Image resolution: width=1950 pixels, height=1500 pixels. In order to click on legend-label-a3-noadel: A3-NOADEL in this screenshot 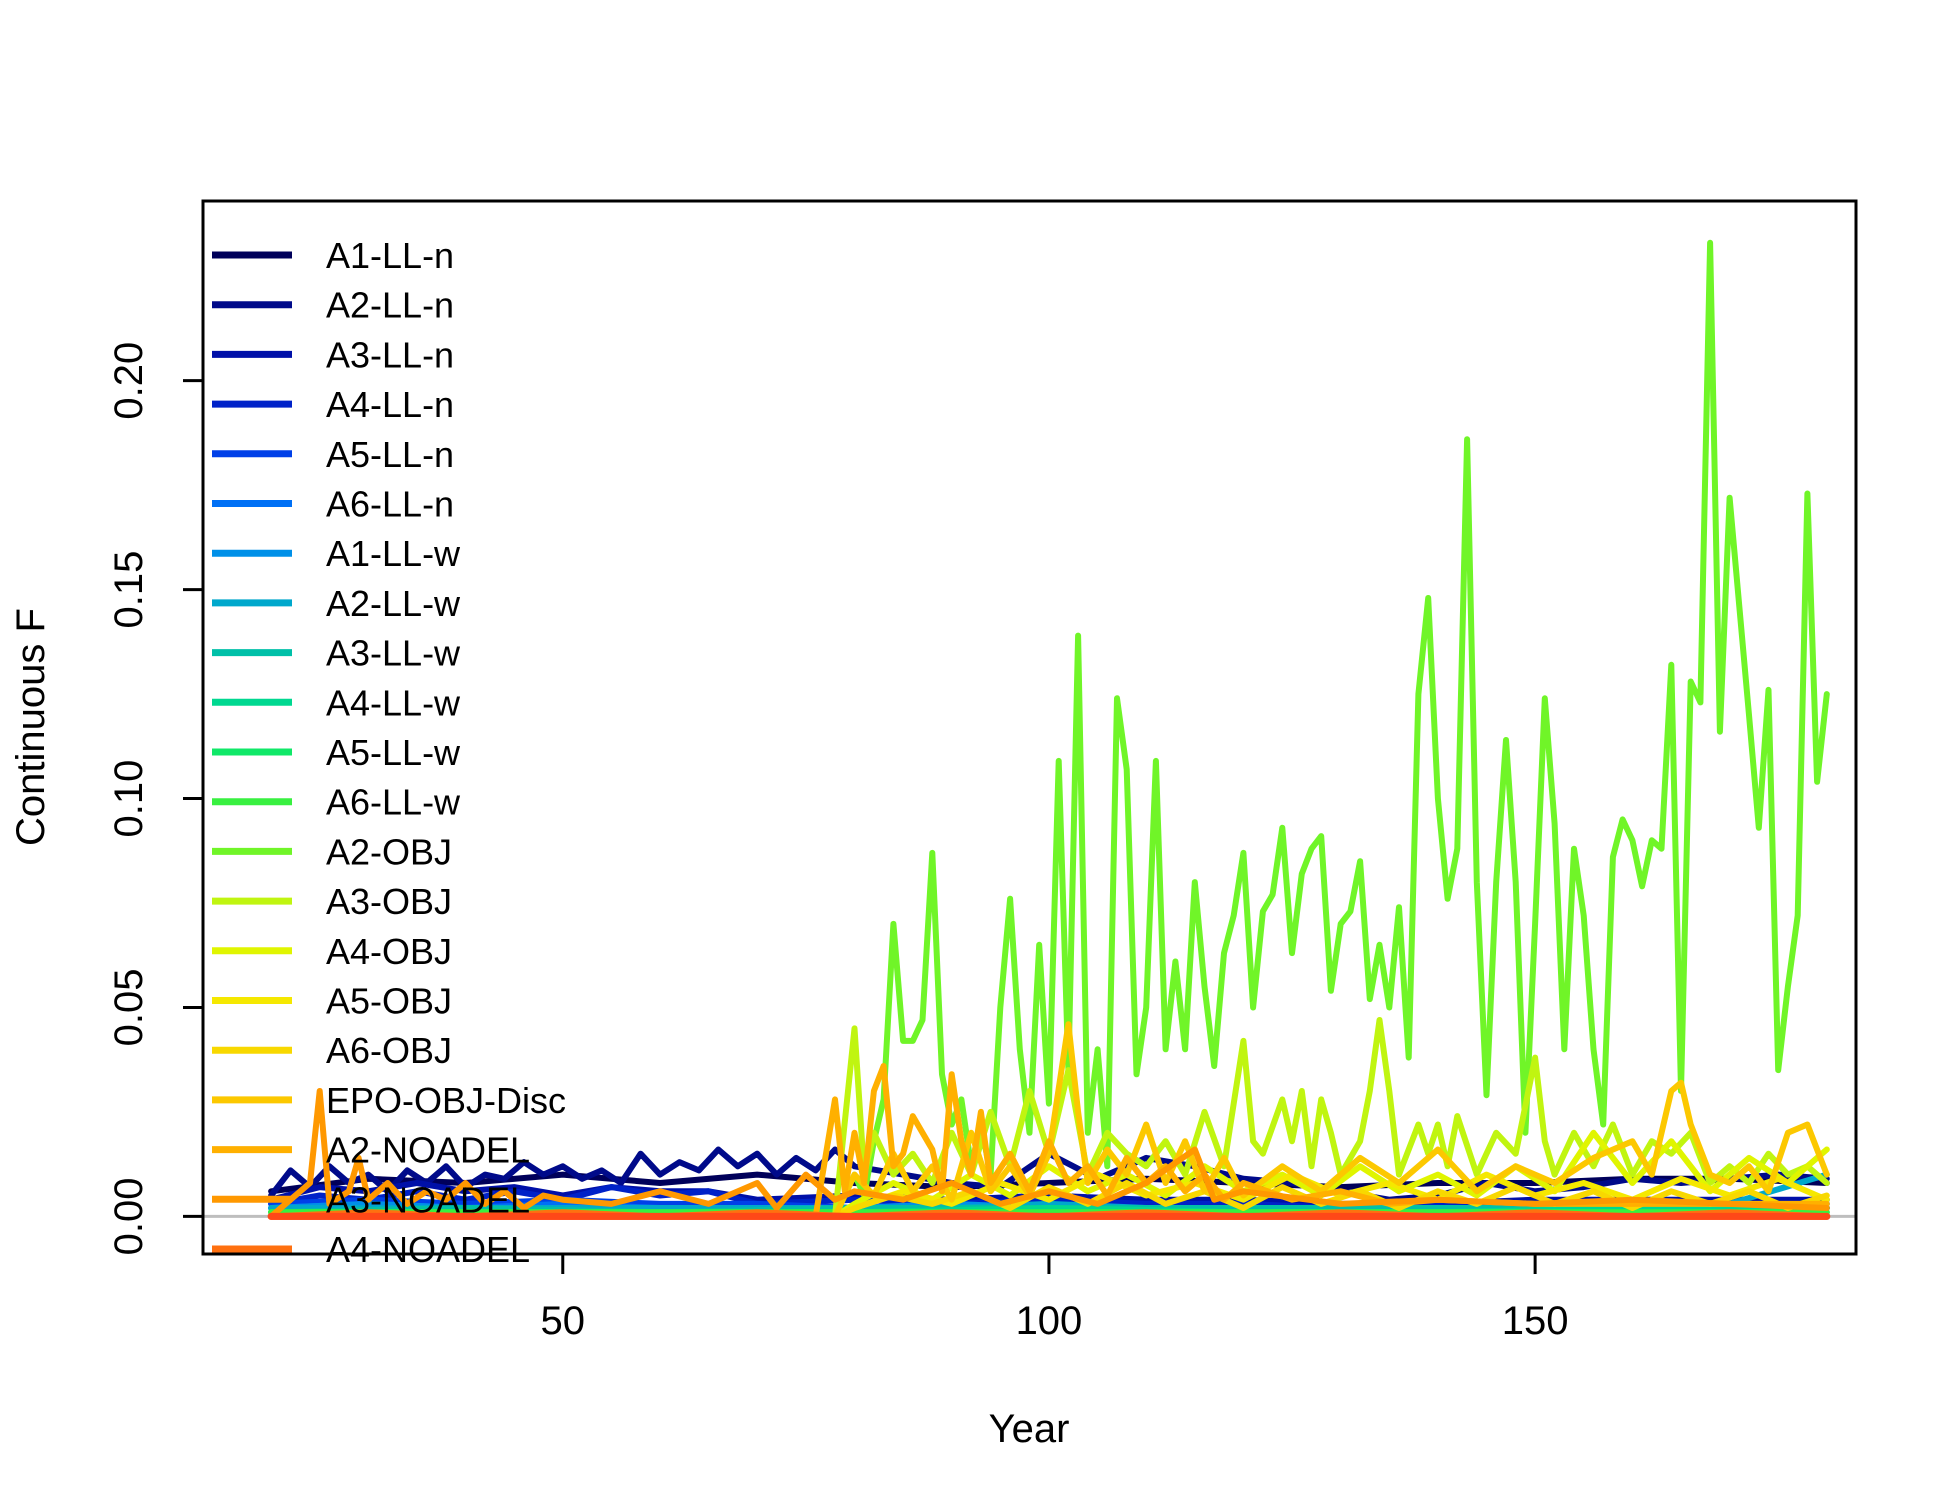, I will do `click(428, 1199)`.